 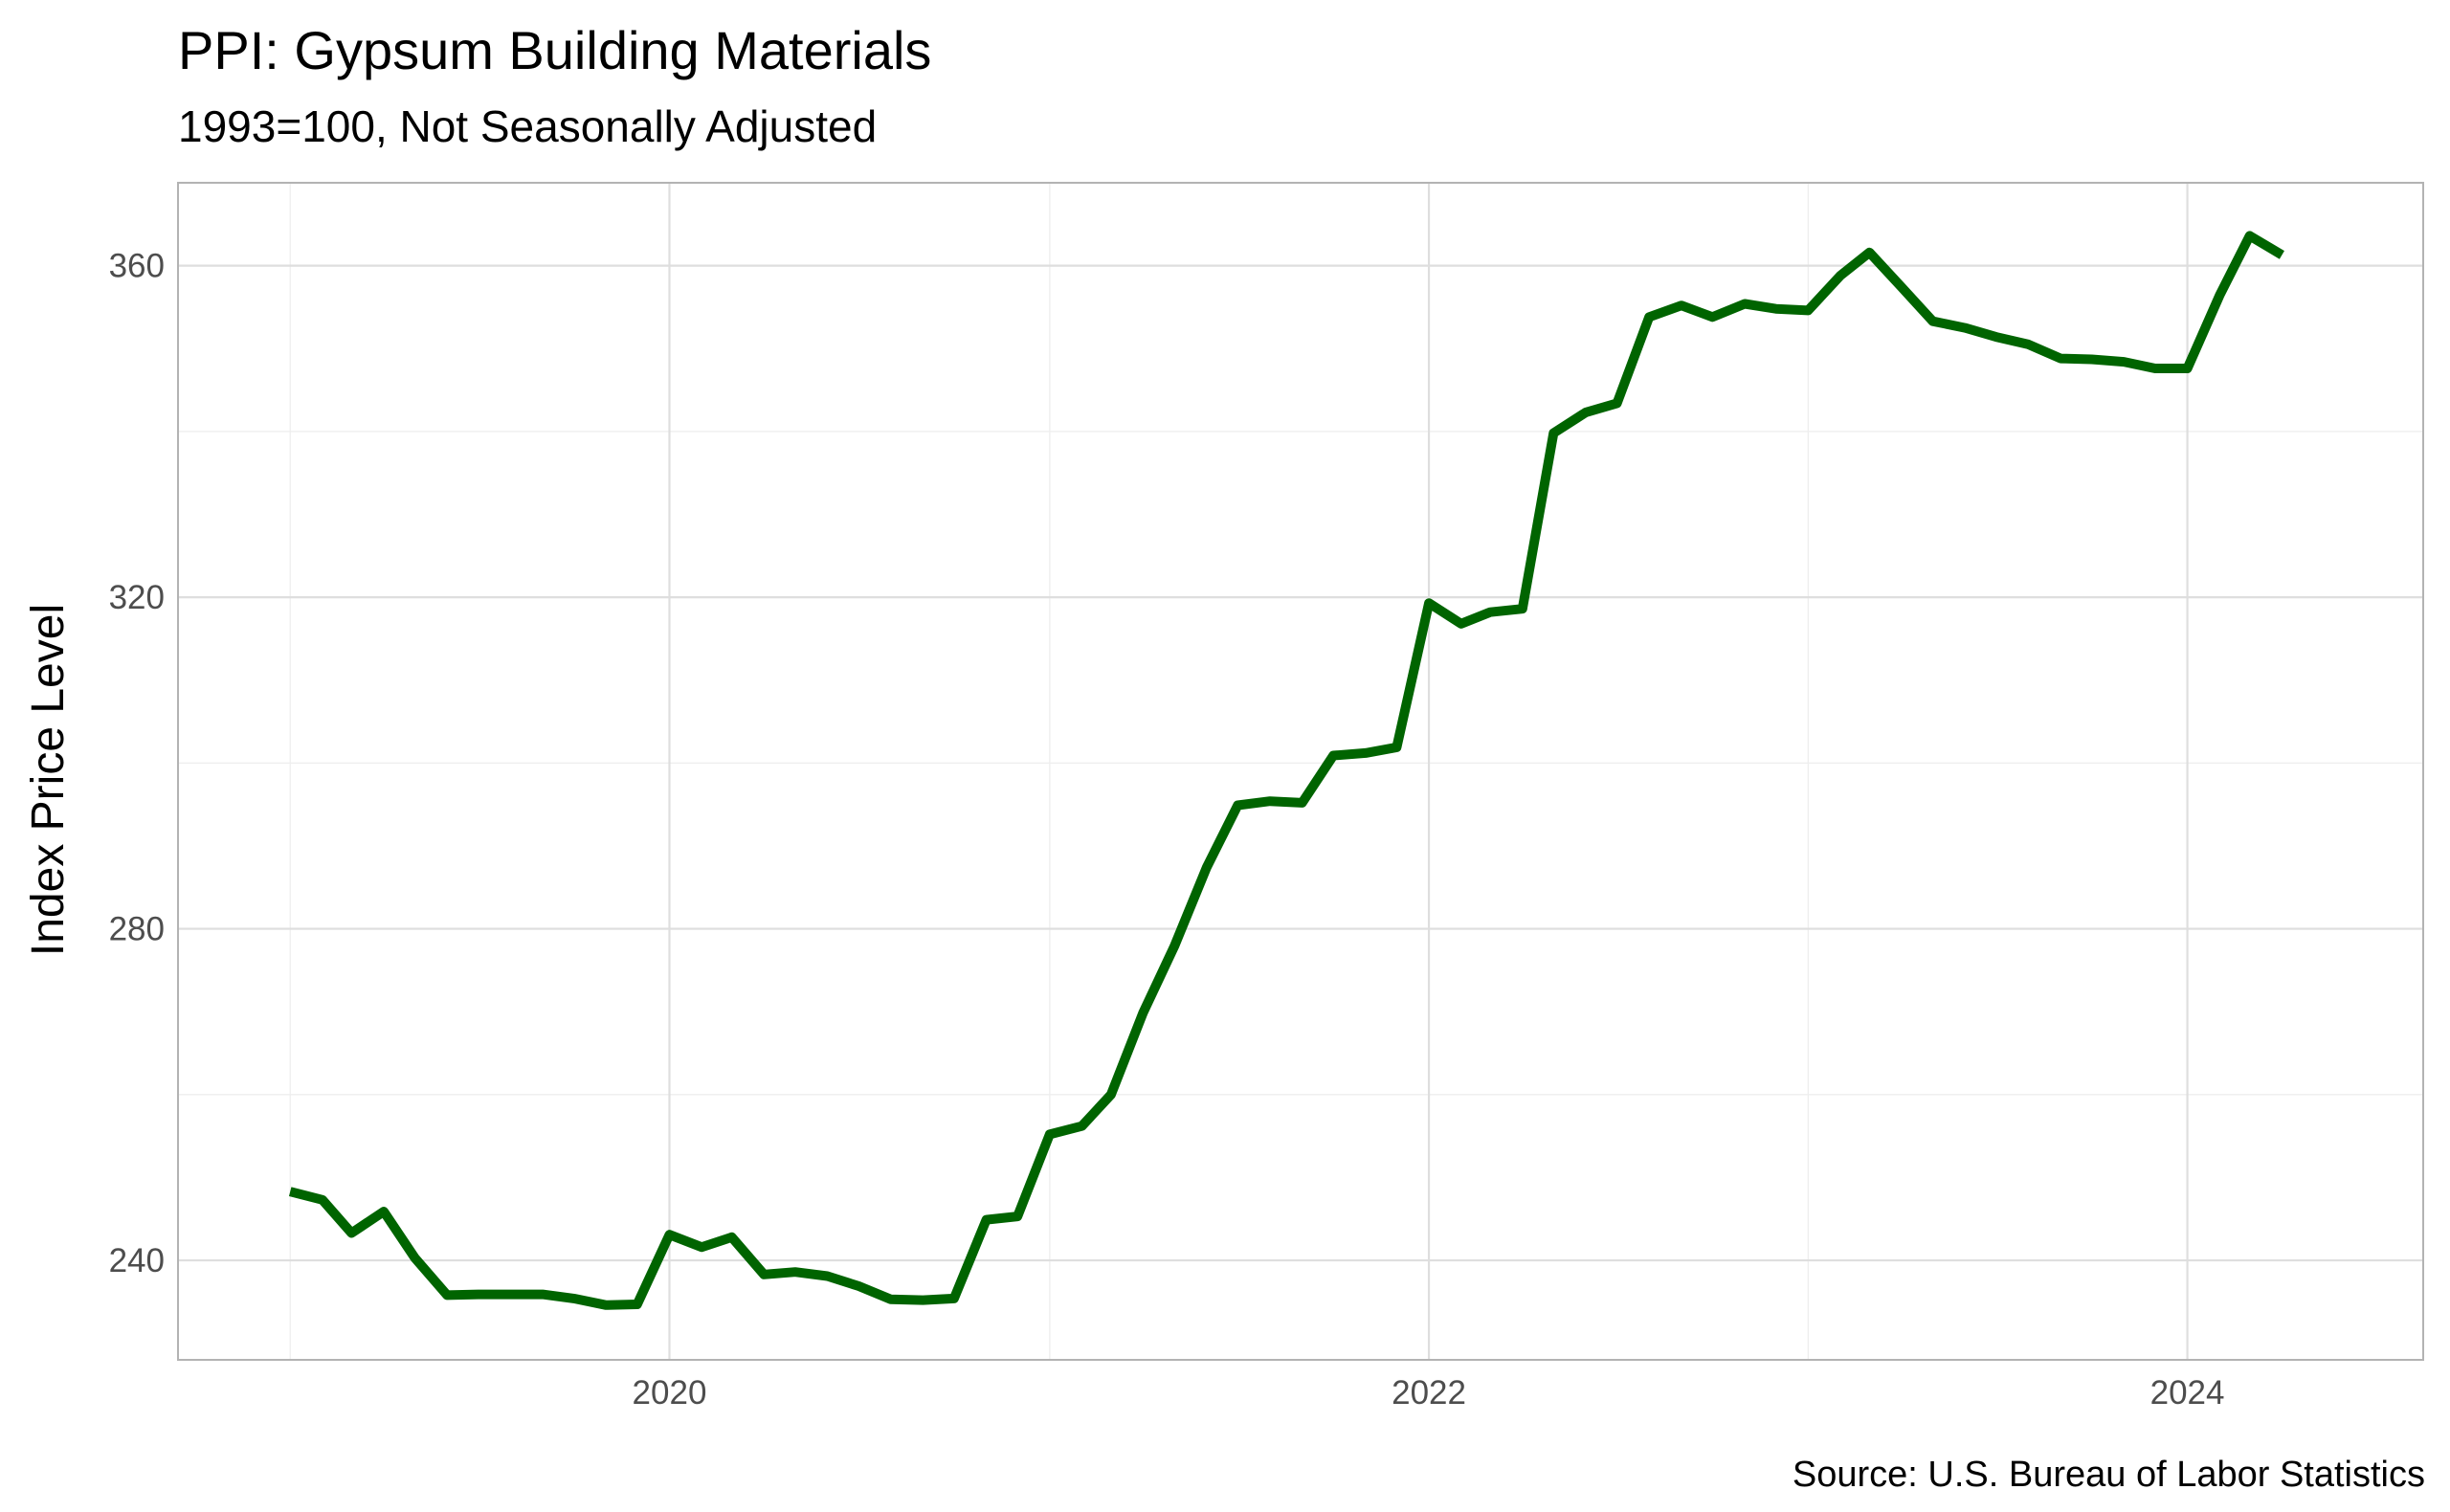 What do you see at coordinates (2187, 1393) in the screenshot?
I see `x-tick-label: 2024` at bounding box center [2187, 1393].